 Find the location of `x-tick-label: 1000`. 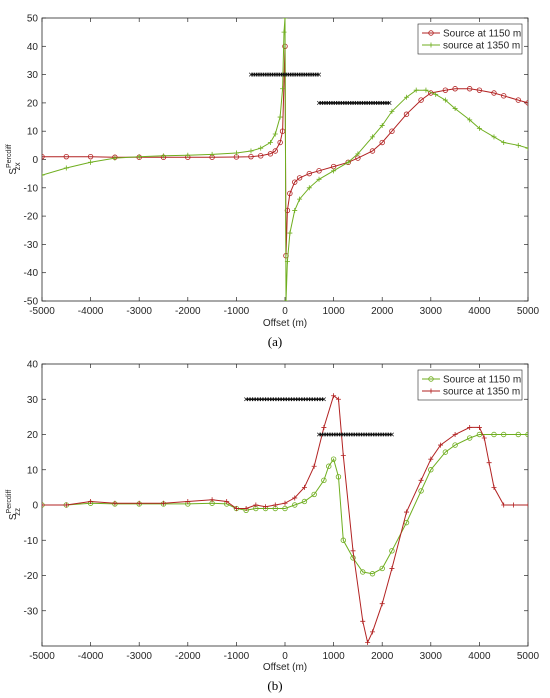

x-tick-label: 1000 is located at coordinates (333, 656).